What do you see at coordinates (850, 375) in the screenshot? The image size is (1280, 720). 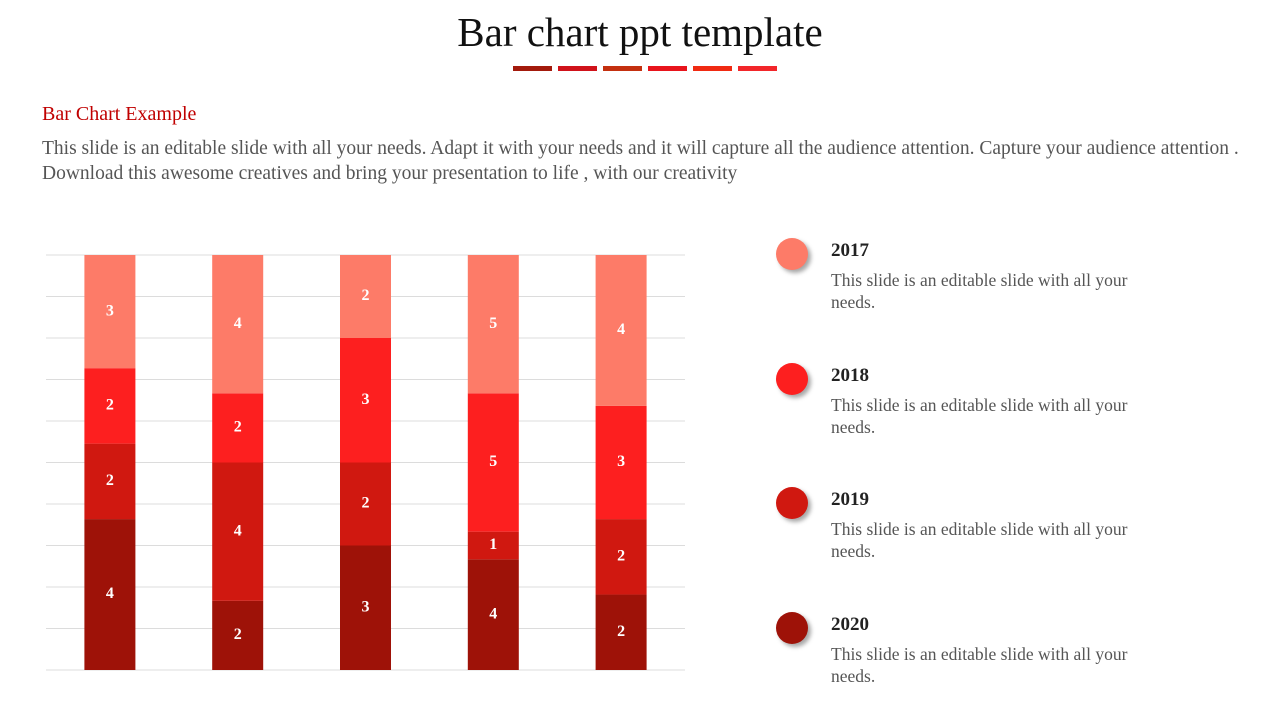 I see `legend-label: 2018` at bounding box center [850, 375].